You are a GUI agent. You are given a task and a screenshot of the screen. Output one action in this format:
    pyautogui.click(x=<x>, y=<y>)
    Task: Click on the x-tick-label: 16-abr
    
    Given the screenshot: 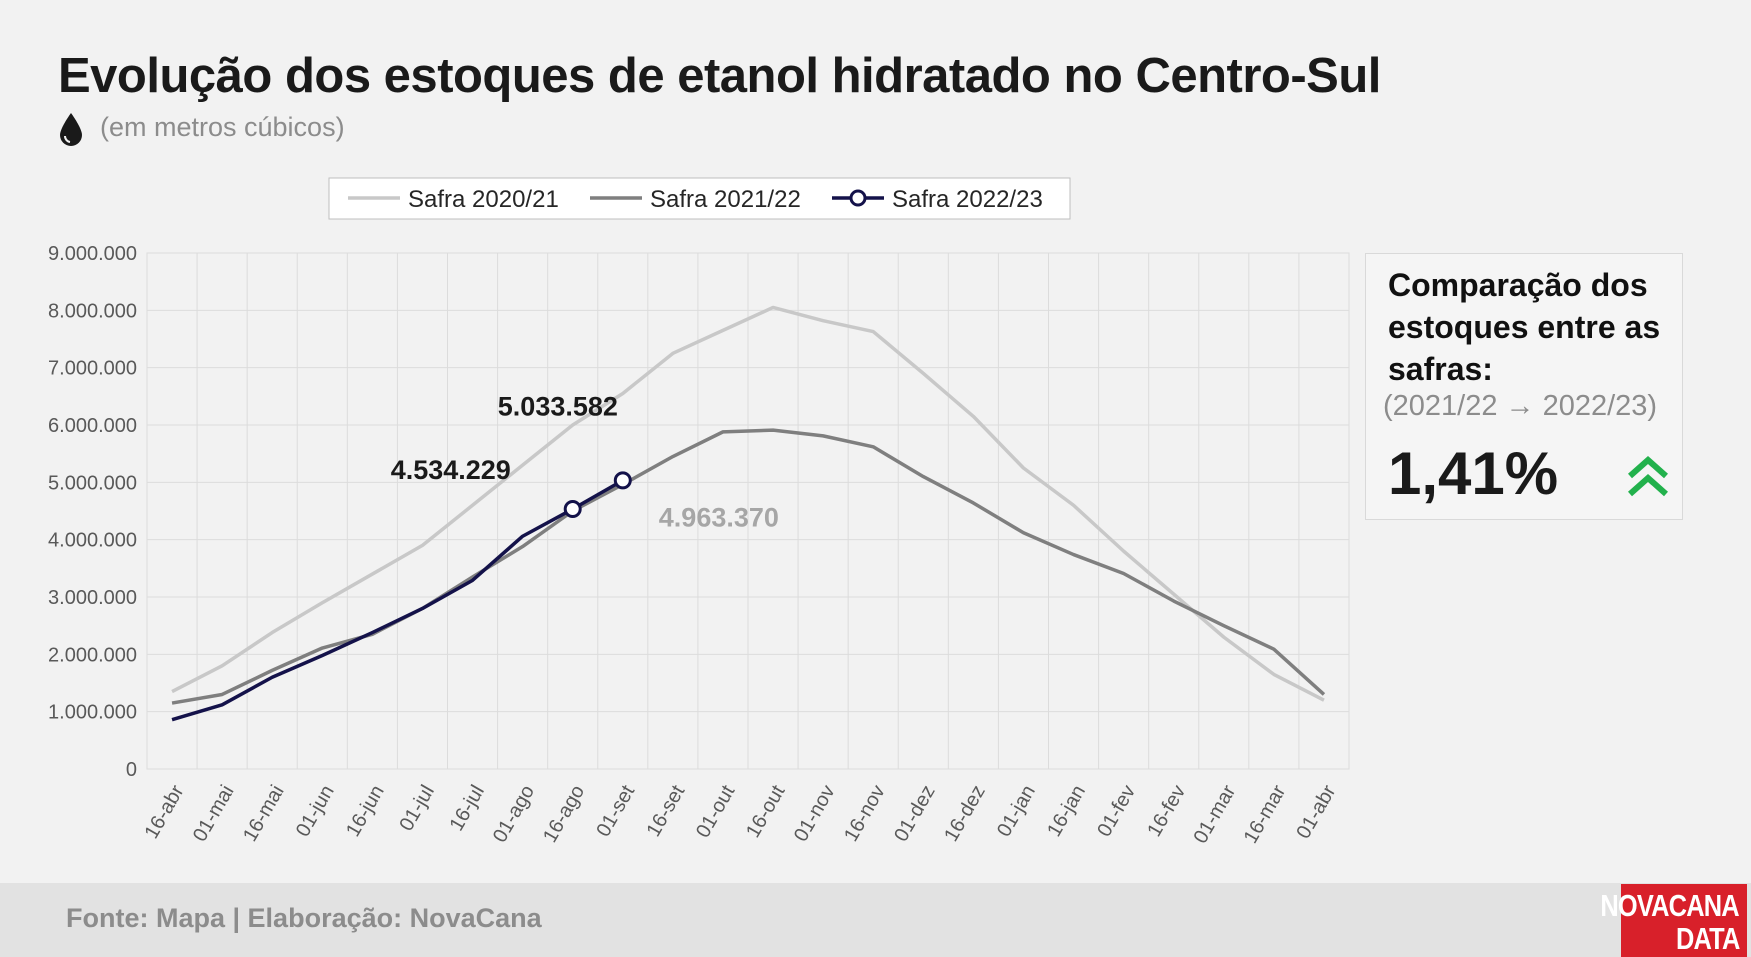 What is the action you would take?
    pyautogui.click(x=165, y=811)
    